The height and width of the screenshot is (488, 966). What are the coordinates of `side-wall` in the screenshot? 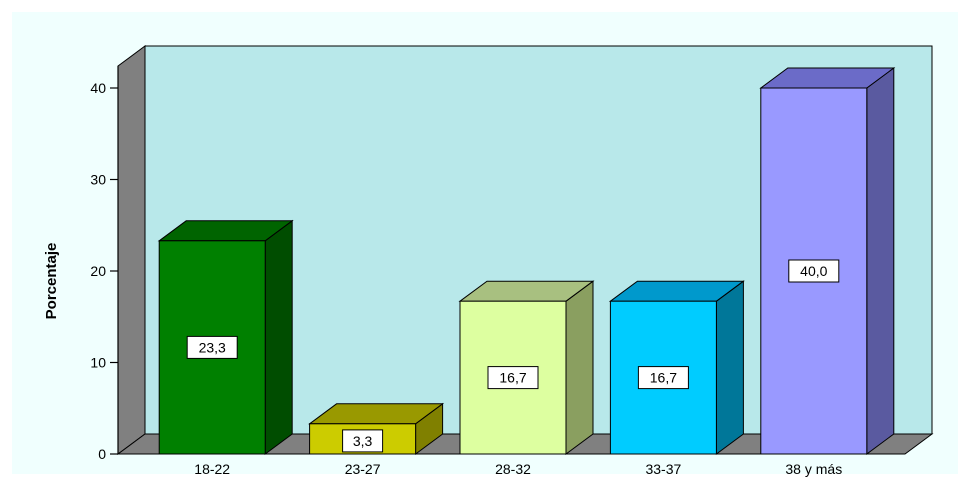 It's located at (131, 250).